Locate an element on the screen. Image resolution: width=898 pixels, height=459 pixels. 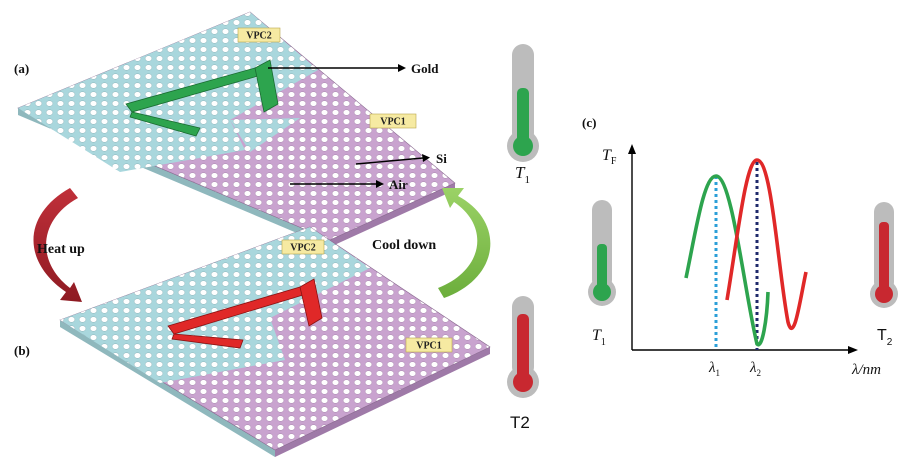
slab-b-vpc1-tag-box is located at coordinates (429, 345).